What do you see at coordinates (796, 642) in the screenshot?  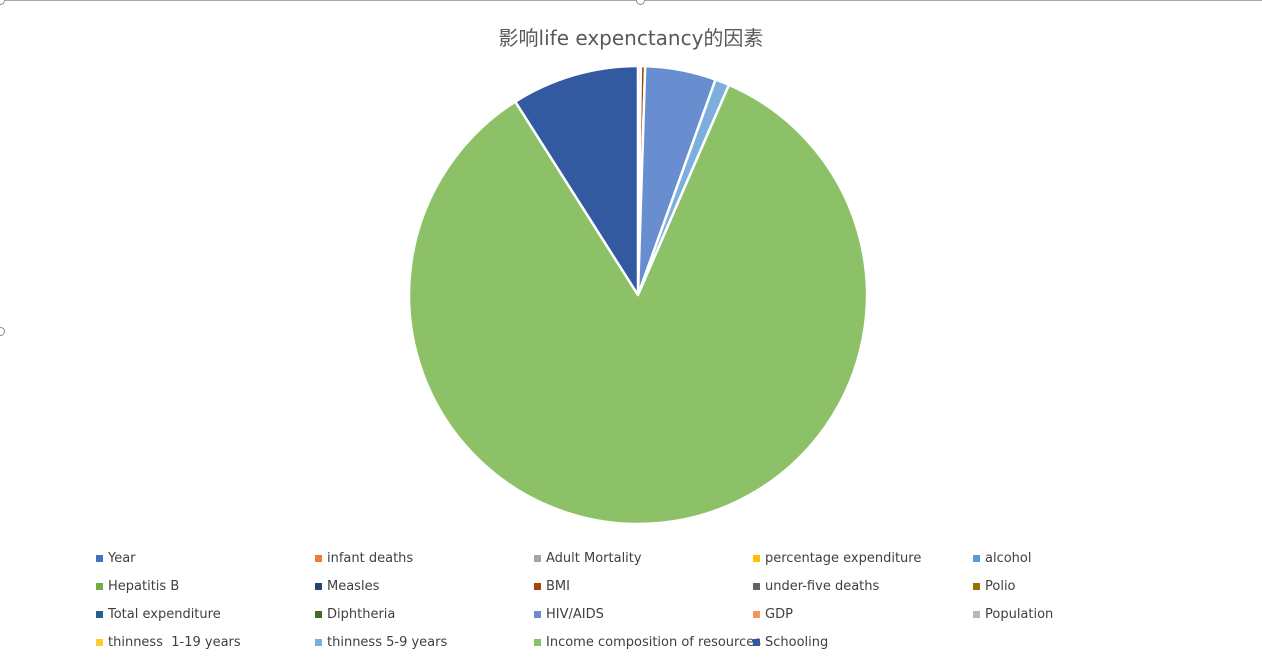 I see `legend-label: Schooling` at bounding box center [796, 642].